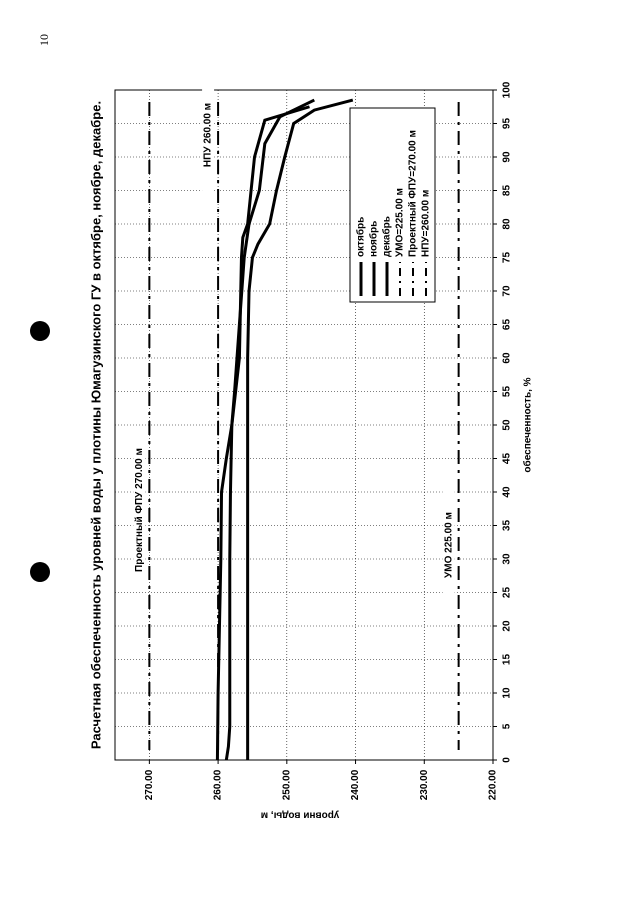 This screenshot has width=640, height=905. Describe the element at coordinates (507, 358) in the screenshot. I see `x-tick-label: 60` at that location.